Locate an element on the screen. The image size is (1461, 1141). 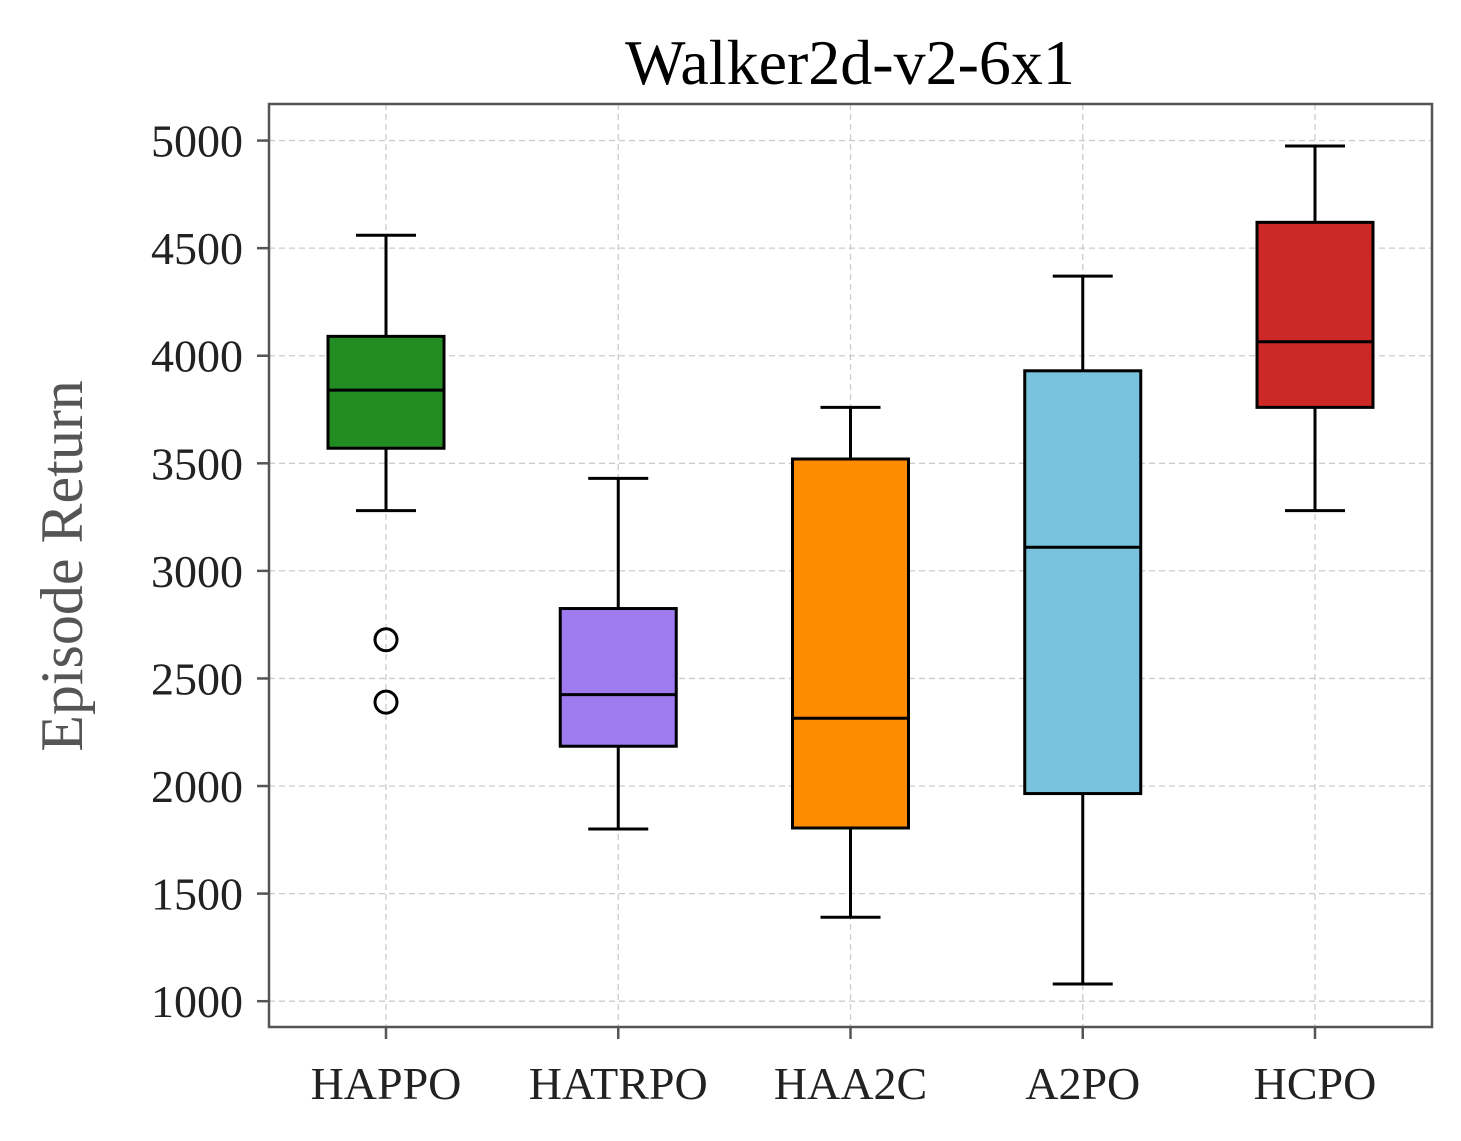
chart-title: Walker2d-v2-6x1 is located at coordinates (850, 62).